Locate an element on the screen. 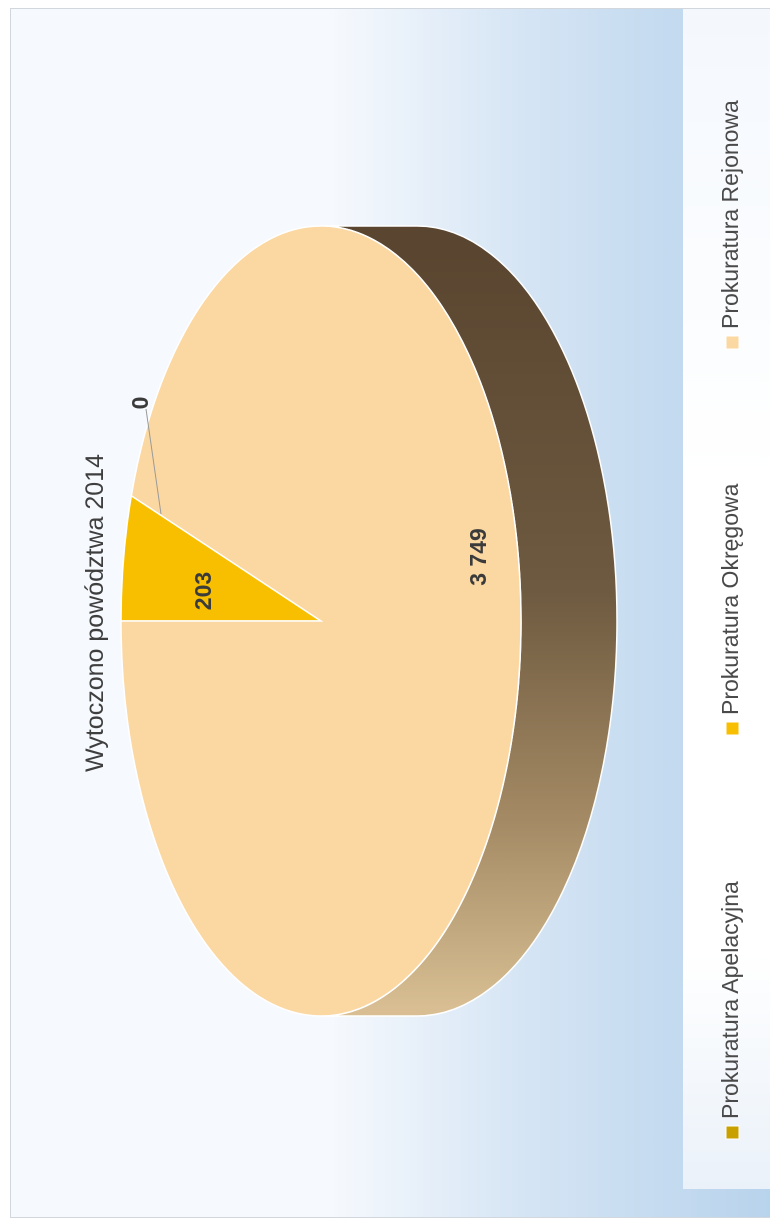  legend-label: Prokuratura Apelacyjna is located at coordinates (730, 1000).